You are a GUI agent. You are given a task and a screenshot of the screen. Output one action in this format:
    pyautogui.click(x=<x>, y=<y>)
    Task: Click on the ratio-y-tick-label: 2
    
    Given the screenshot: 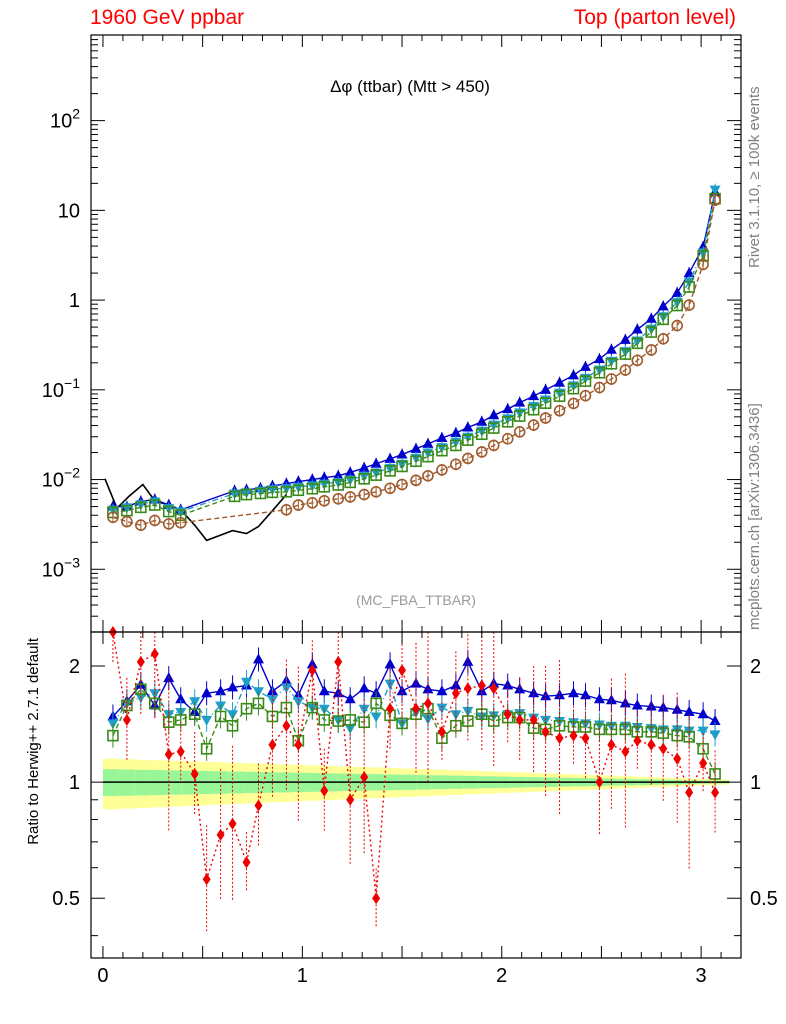 What is the action you would take?
    pyautogui.click(x=74, y=667)
    